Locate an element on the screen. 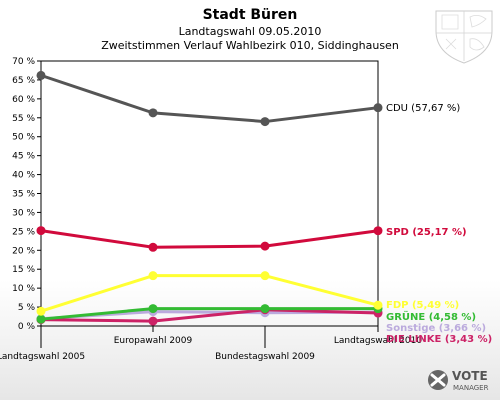  y-tick-label: 35 % is located at coordinates (23, 195).